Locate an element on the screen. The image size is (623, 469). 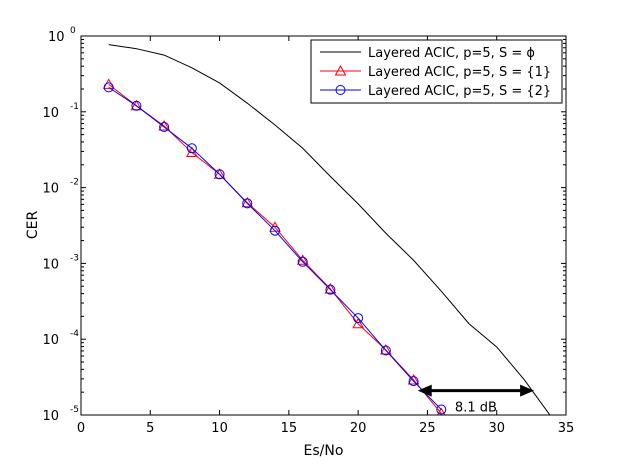
x-tick-label: 35 is located at coordinates (566, 428).